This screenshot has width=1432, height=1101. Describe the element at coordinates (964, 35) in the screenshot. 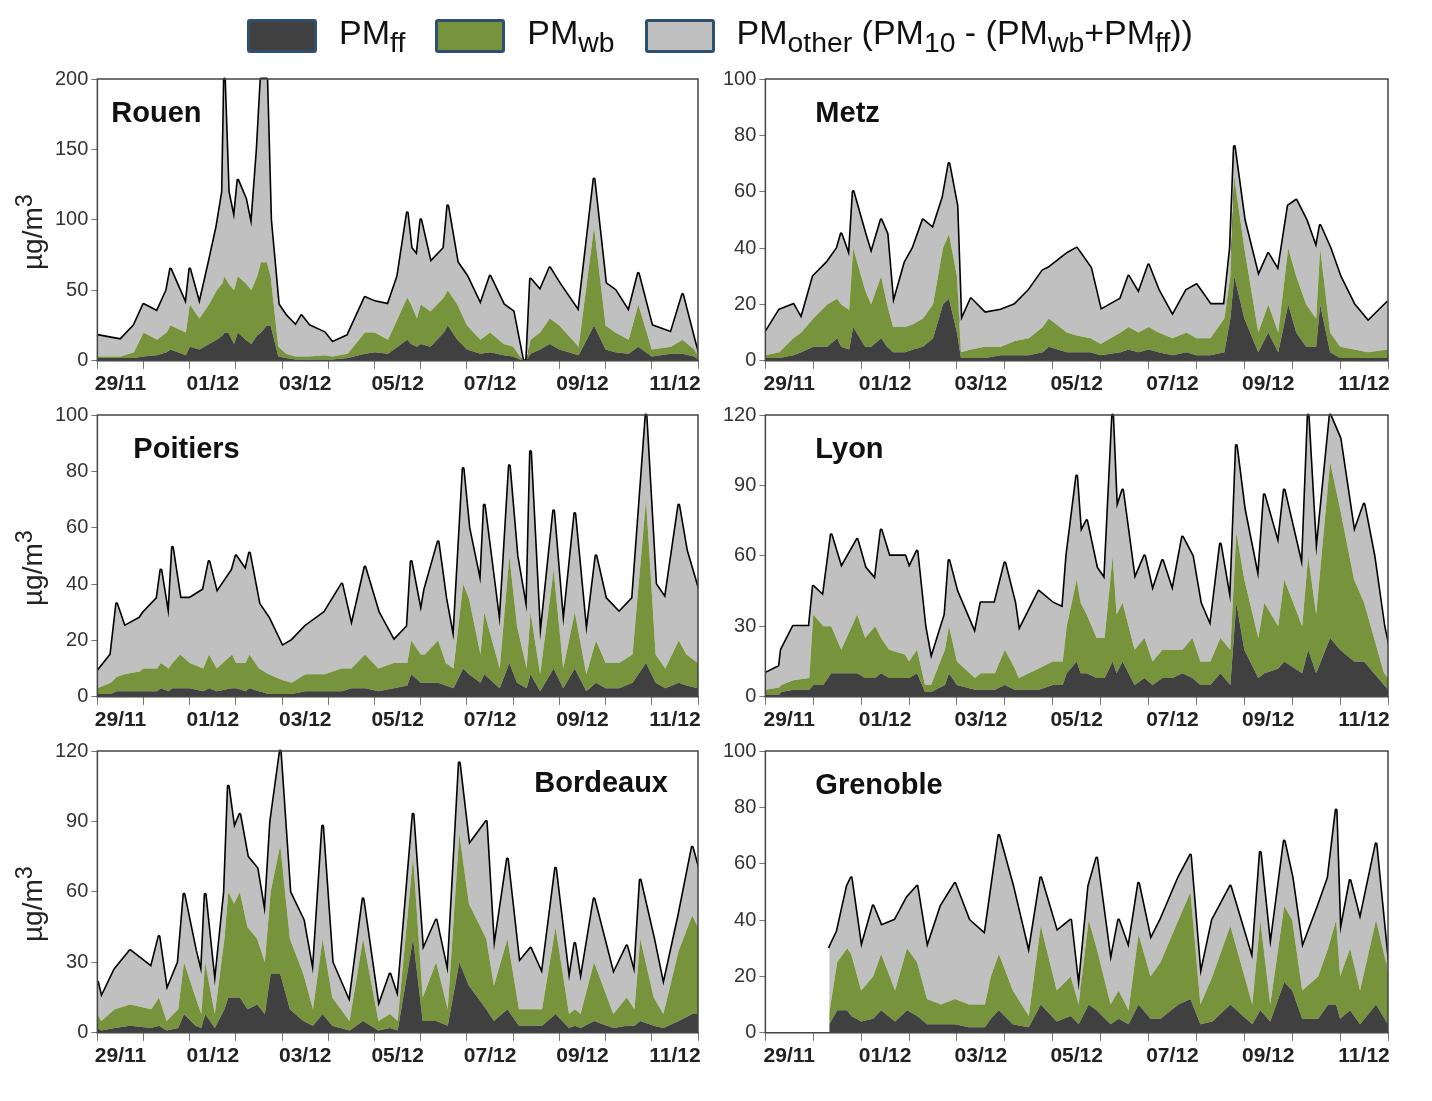

I see `text: PM$_{other}$ (PM$_{10}$ - (PM$_{wb}$+PM$_{ff}$))` at that location.